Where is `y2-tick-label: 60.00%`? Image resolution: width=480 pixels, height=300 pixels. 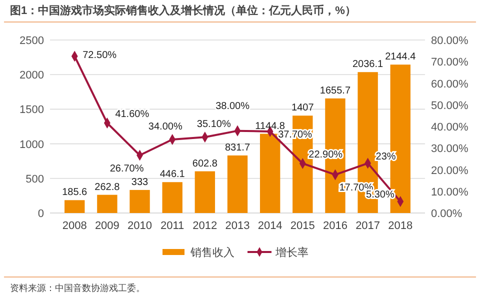 y2-tick-label: 60.00% is located at coordinates (450, 84).